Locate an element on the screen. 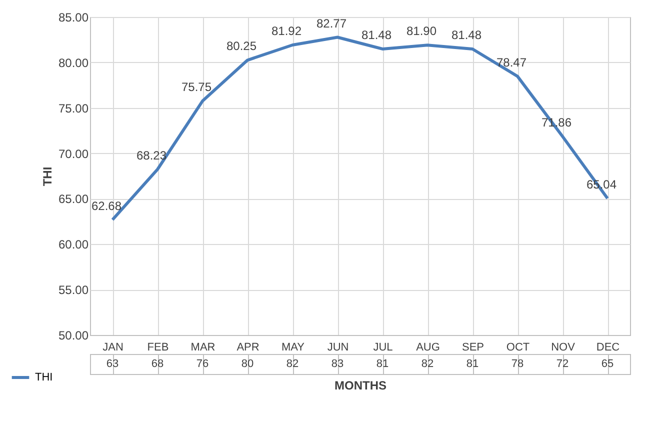  y-axis-title: THI is located at coordinates (47, 176).